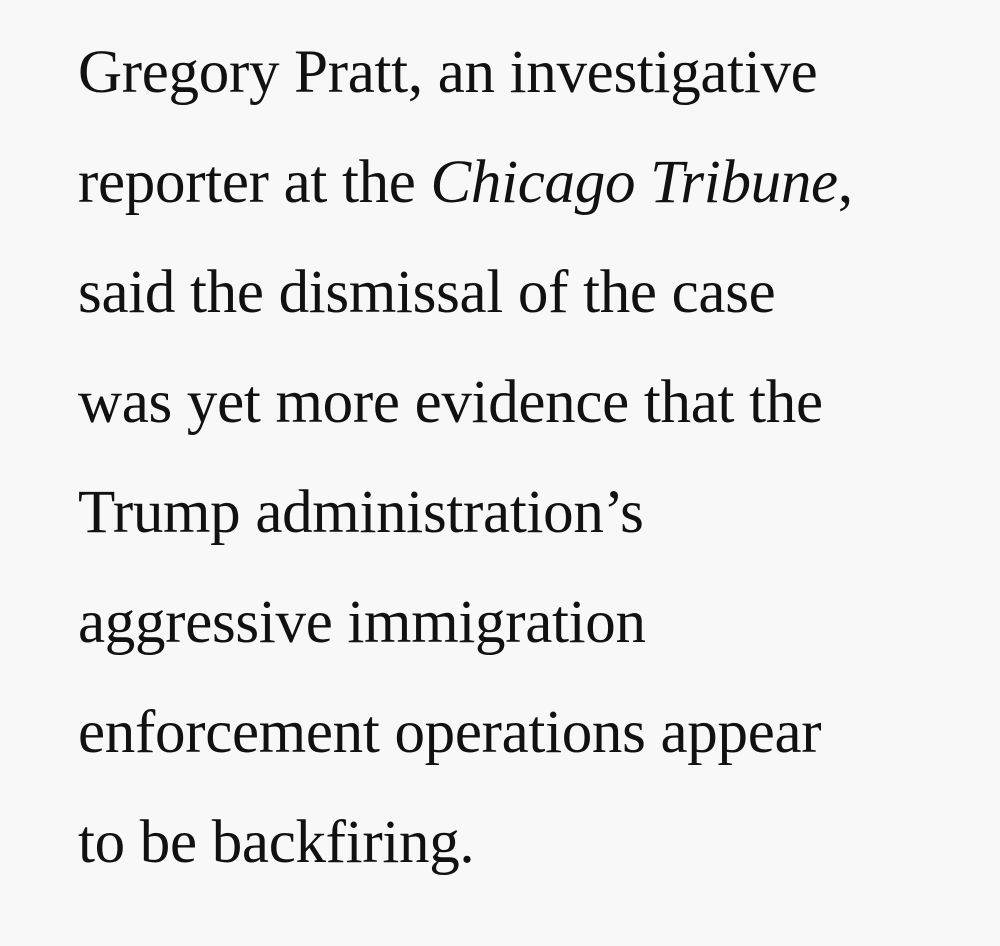 The image size is (1000, 946). Describe the element at coordinates (448, 72) in the screenshot. I see `line-text: Gregory Pratt, an investigative` at that location.